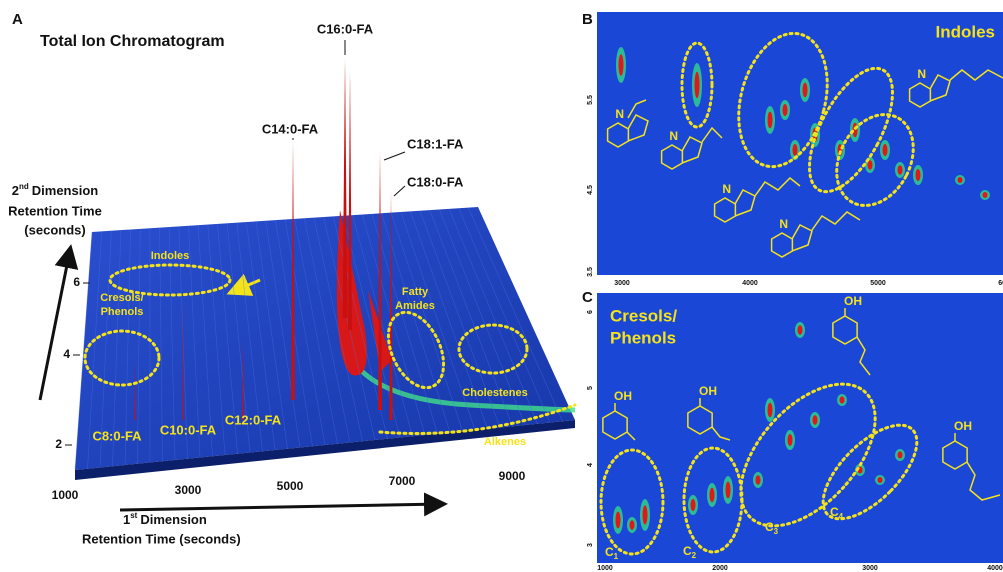  What do you see at coordinates (415, 306) in the screenshot?
I see `annotation: Amides` at bounding box center [415, 306].